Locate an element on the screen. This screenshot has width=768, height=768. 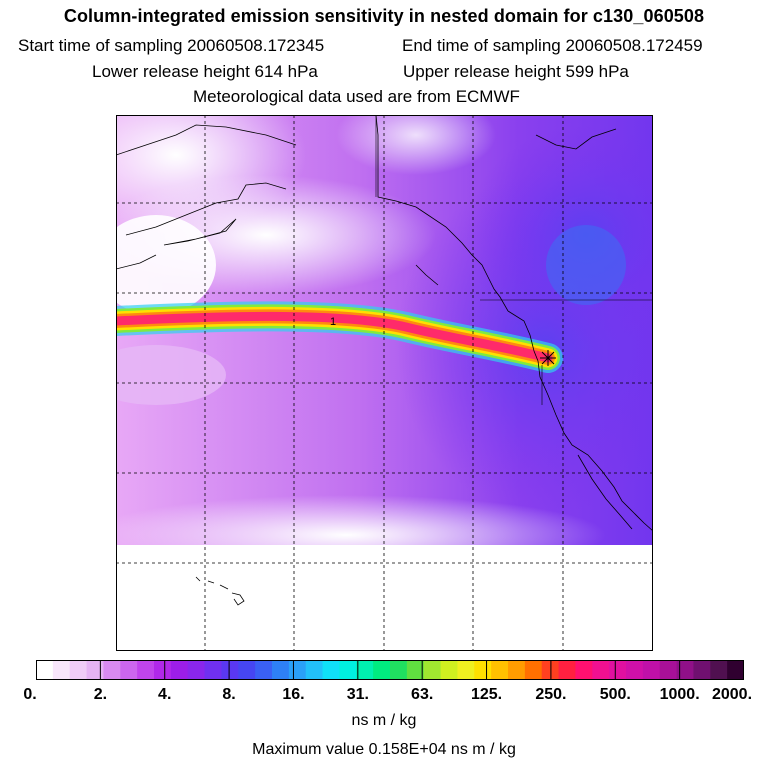
colorbar is located at coordinates (390, 670).